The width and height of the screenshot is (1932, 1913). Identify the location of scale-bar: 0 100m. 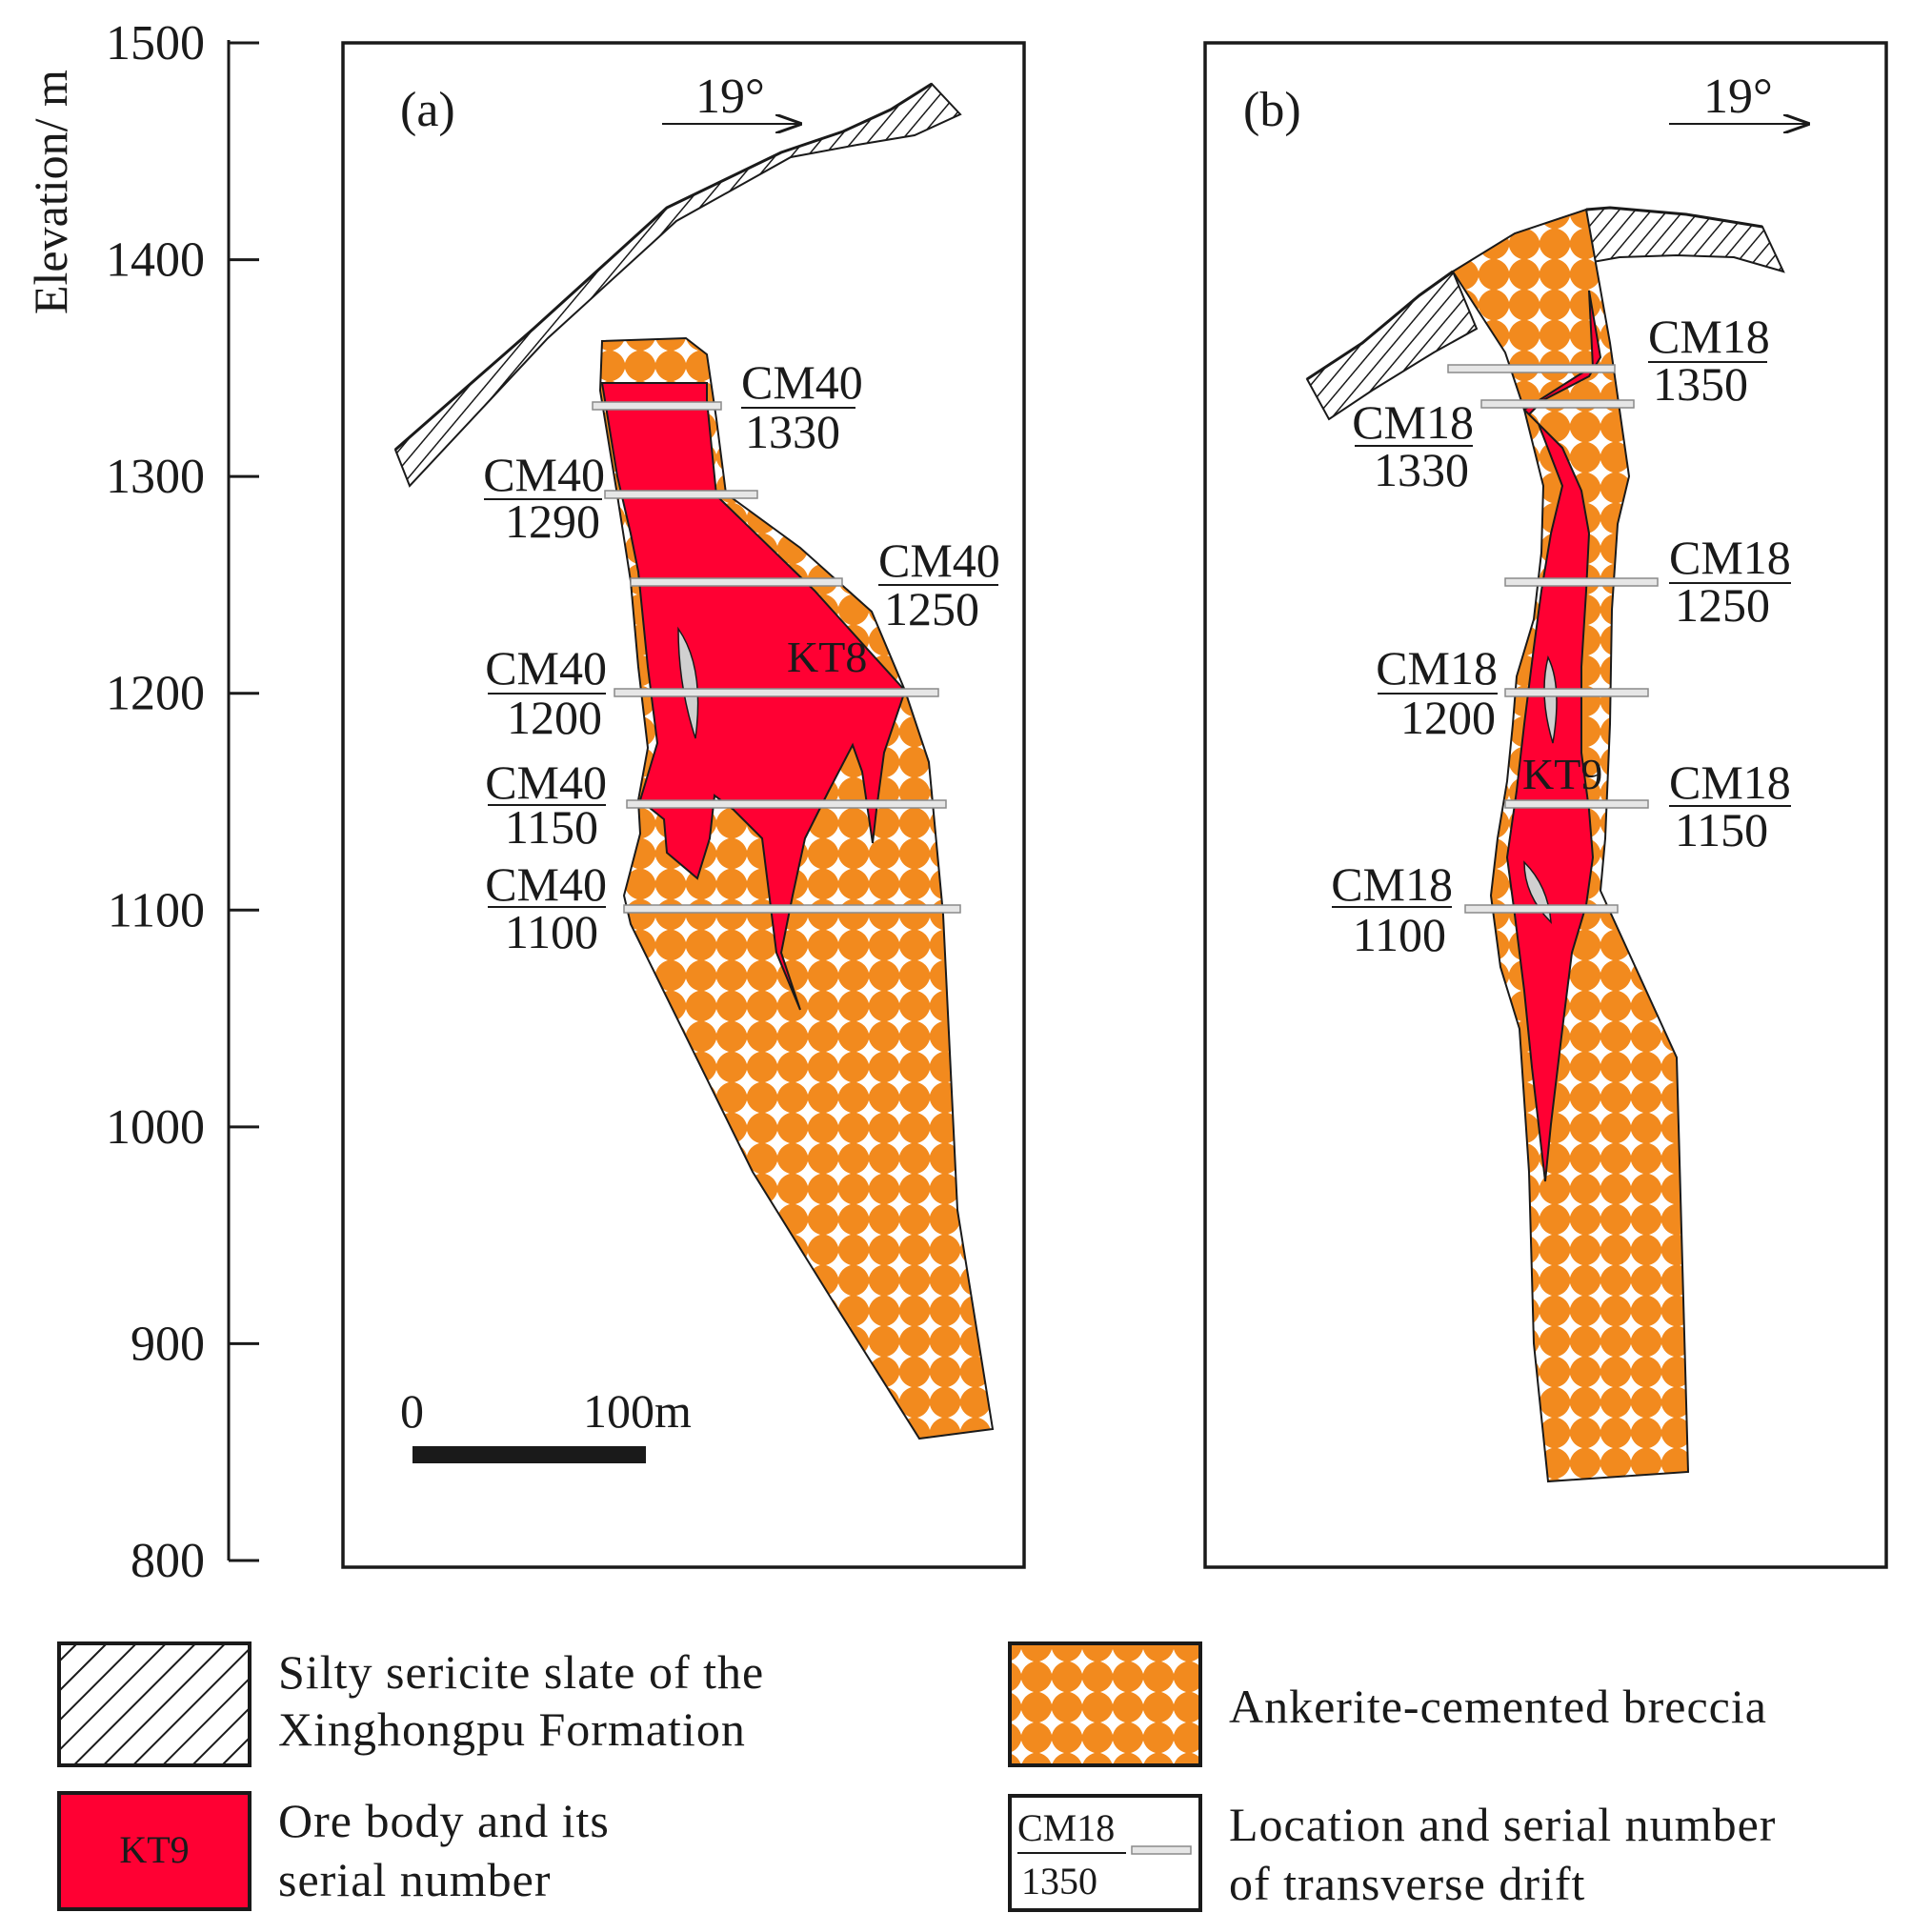
(546, 1423).